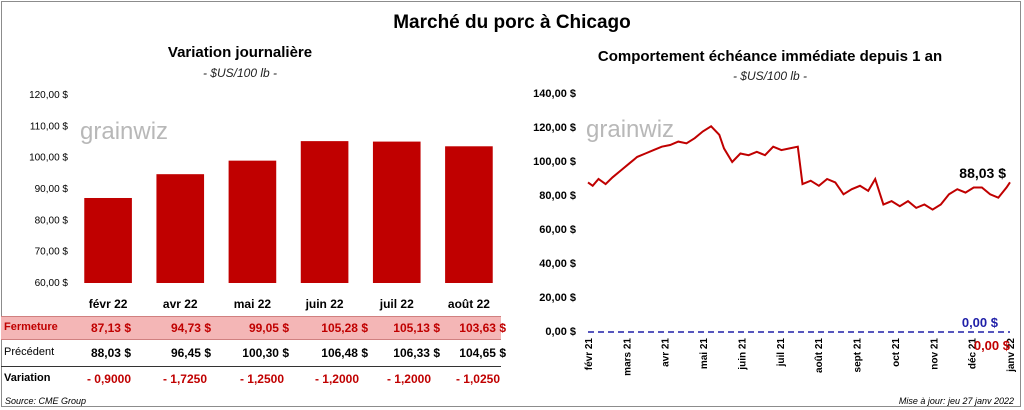  I want to click on cell: 99,05 $, so click(268, 328).